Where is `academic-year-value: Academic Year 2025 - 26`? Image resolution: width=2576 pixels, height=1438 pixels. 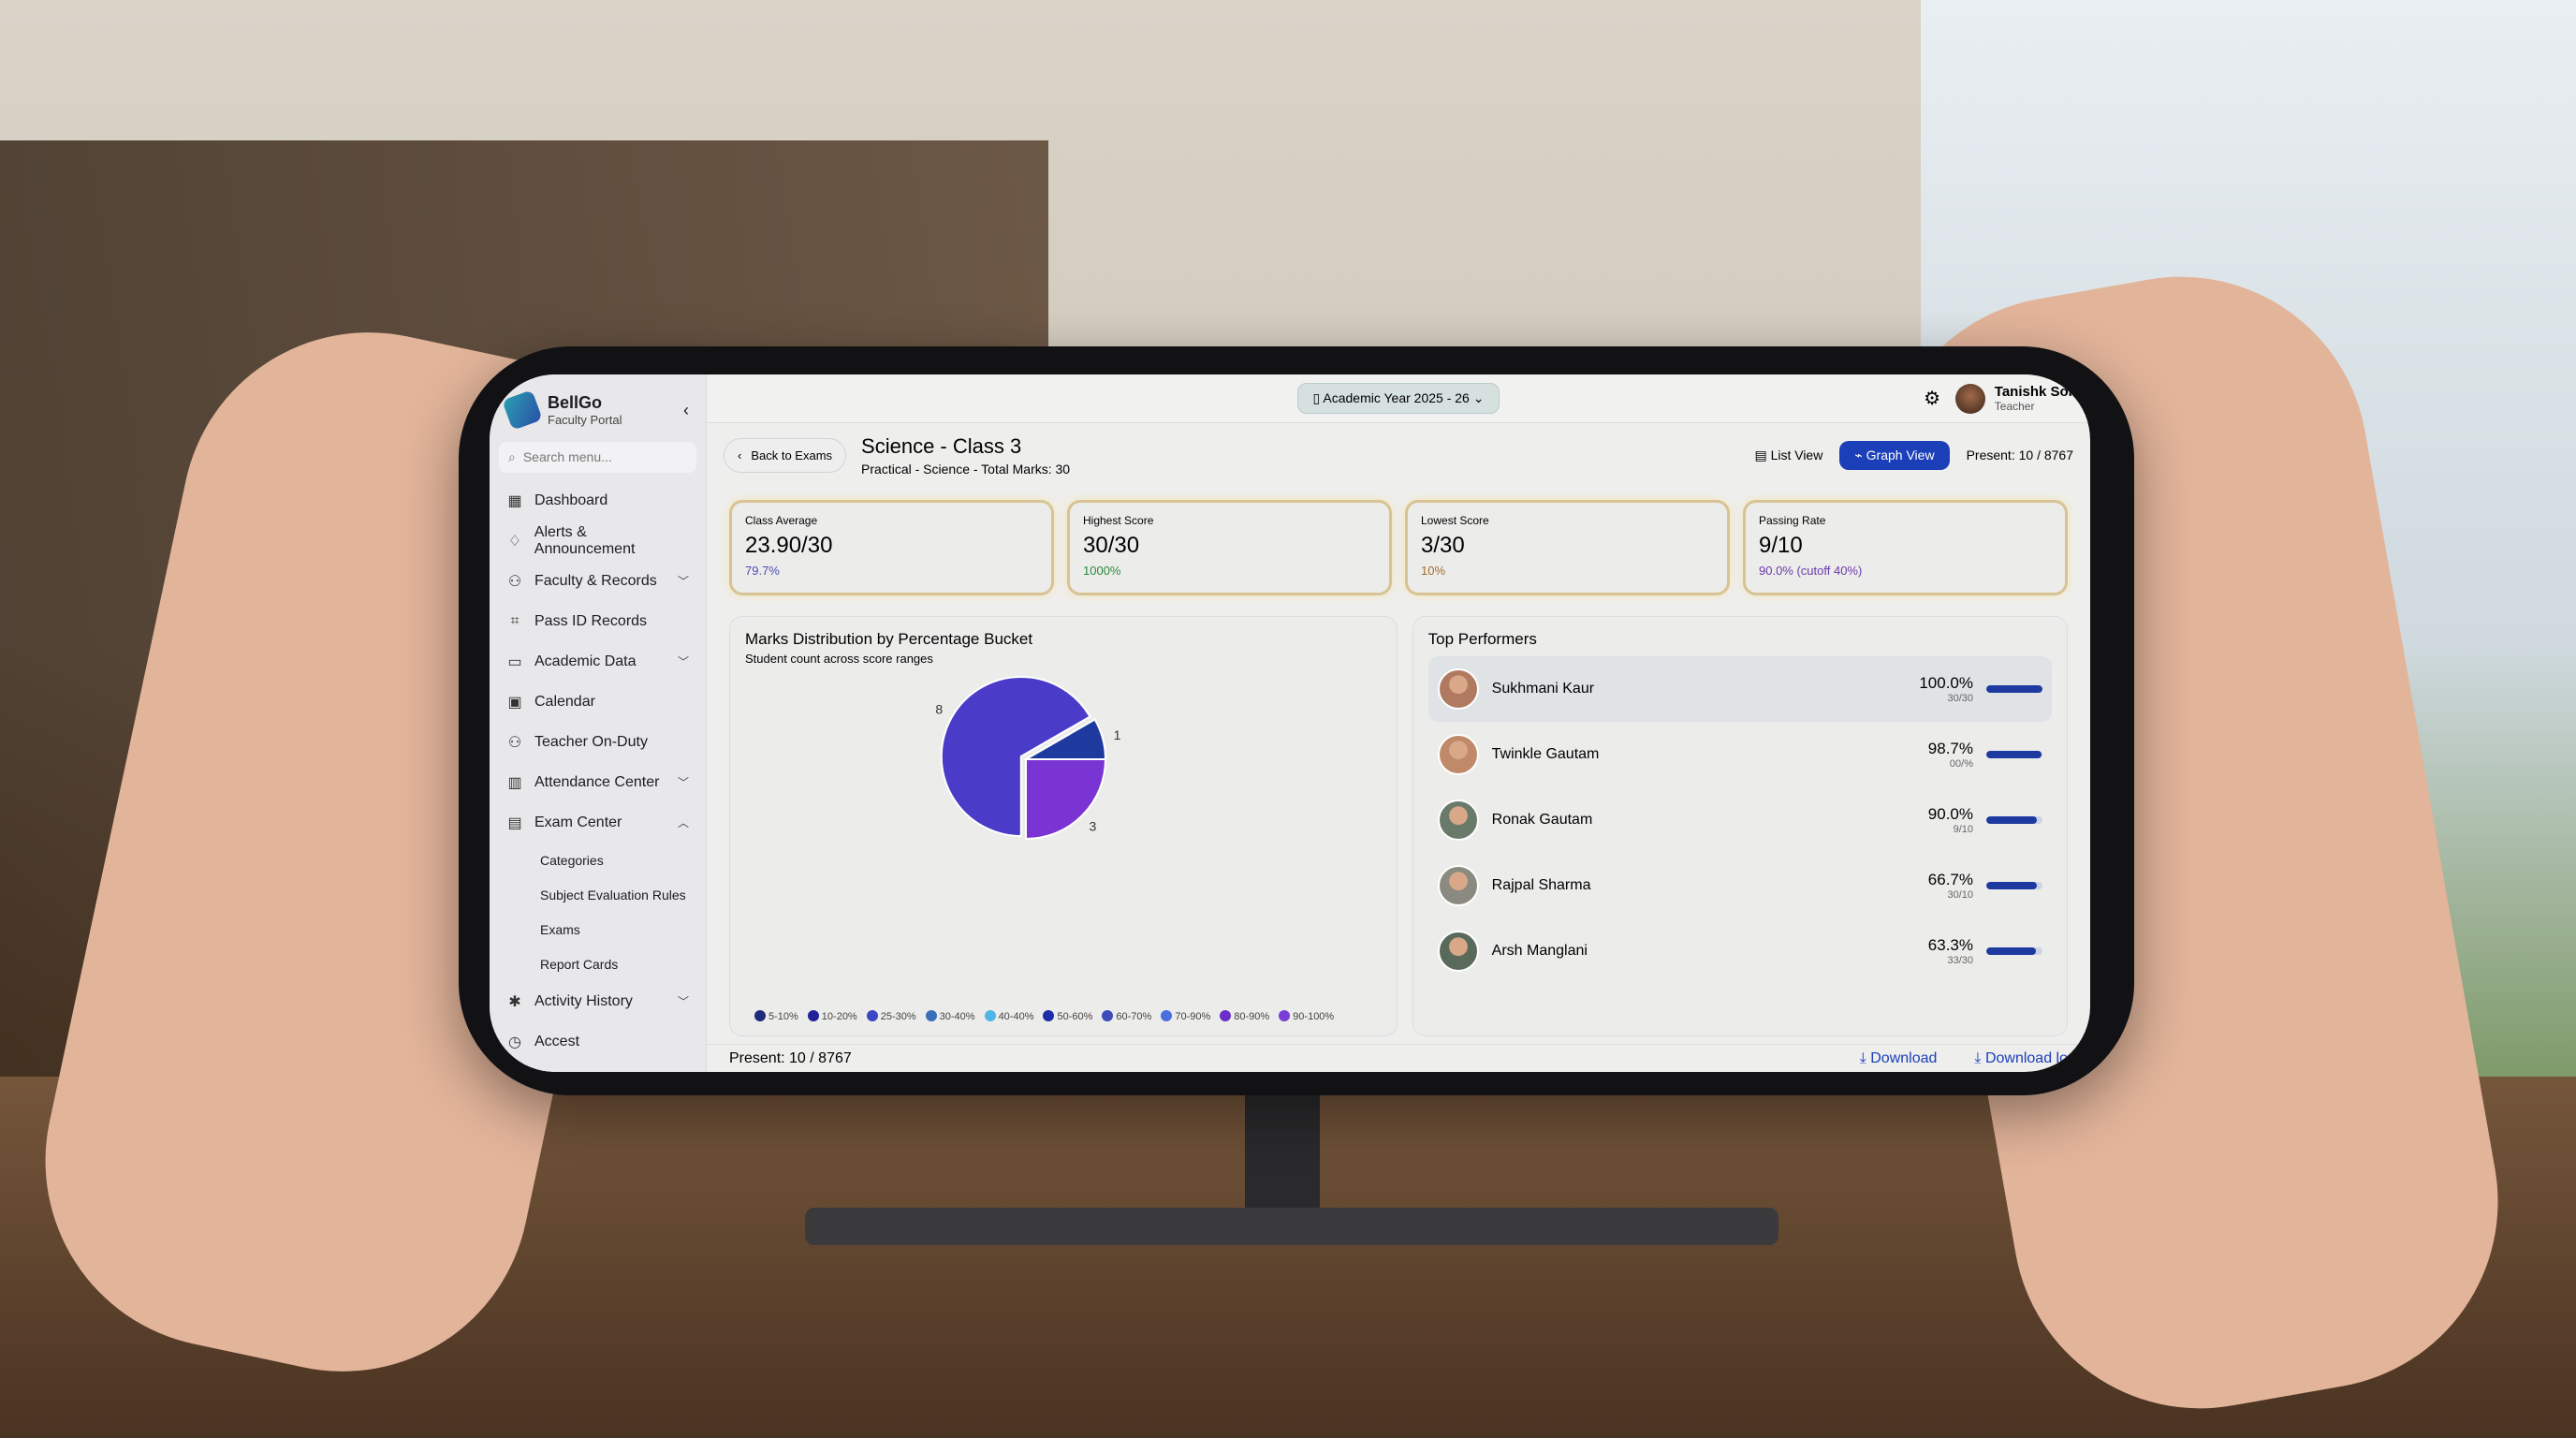 academic-year-value: Academic Year 2025 - 26 is located at coordinates (1396, 397).